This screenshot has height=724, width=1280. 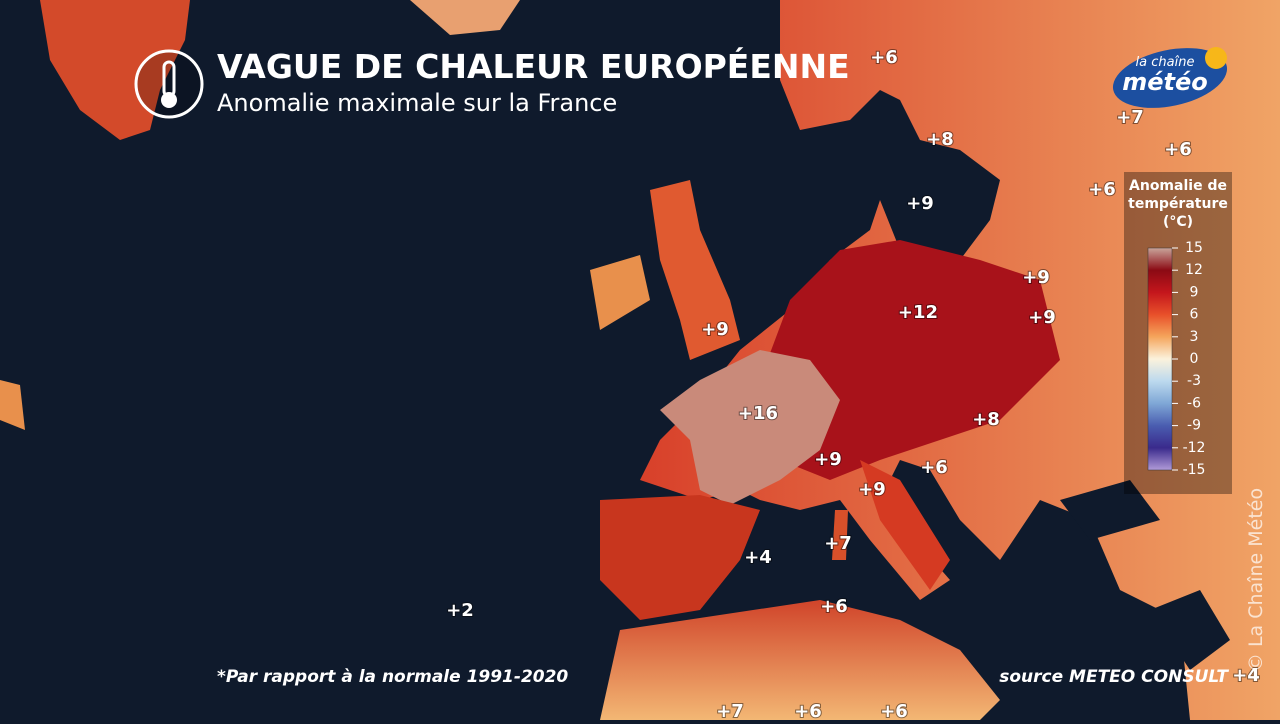 I want to click on legend-tick-label: -9, so click(x=1194, y=426).